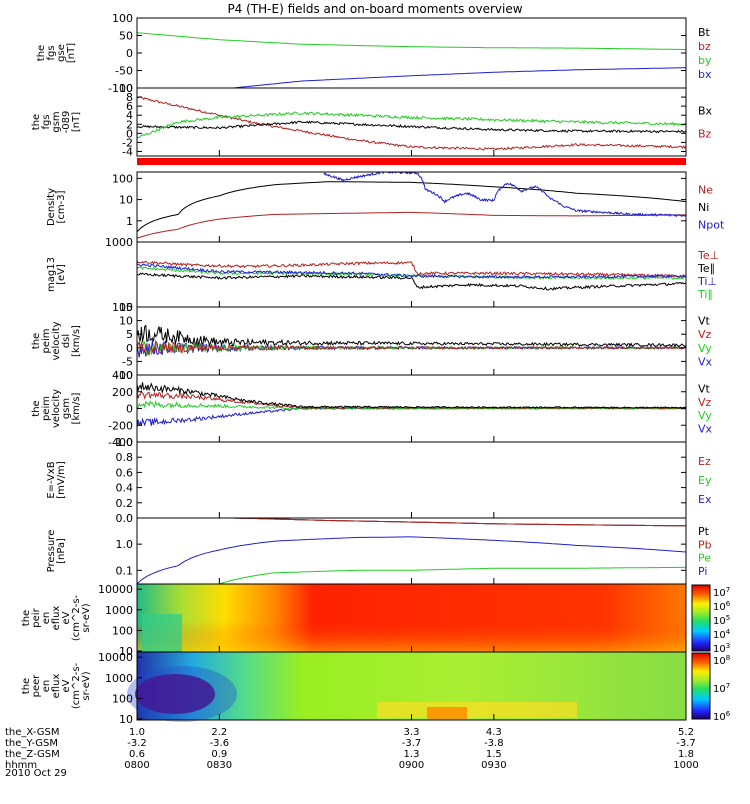 The image size is (750, 804). Describe the element at coordinates (56, 274) in the screenshot. I see `y-axis-label: mag13[eV]` at that location.